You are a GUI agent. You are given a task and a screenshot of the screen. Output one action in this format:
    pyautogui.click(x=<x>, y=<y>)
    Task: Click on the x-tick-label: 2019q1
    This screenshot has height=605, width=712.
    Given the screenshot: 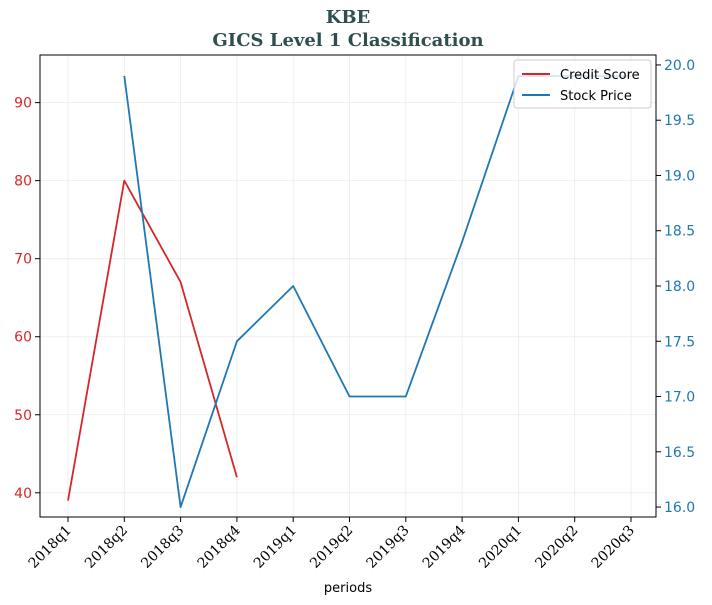 What is the action you would take?
    pyautogui.click(x=275, y=547)
    